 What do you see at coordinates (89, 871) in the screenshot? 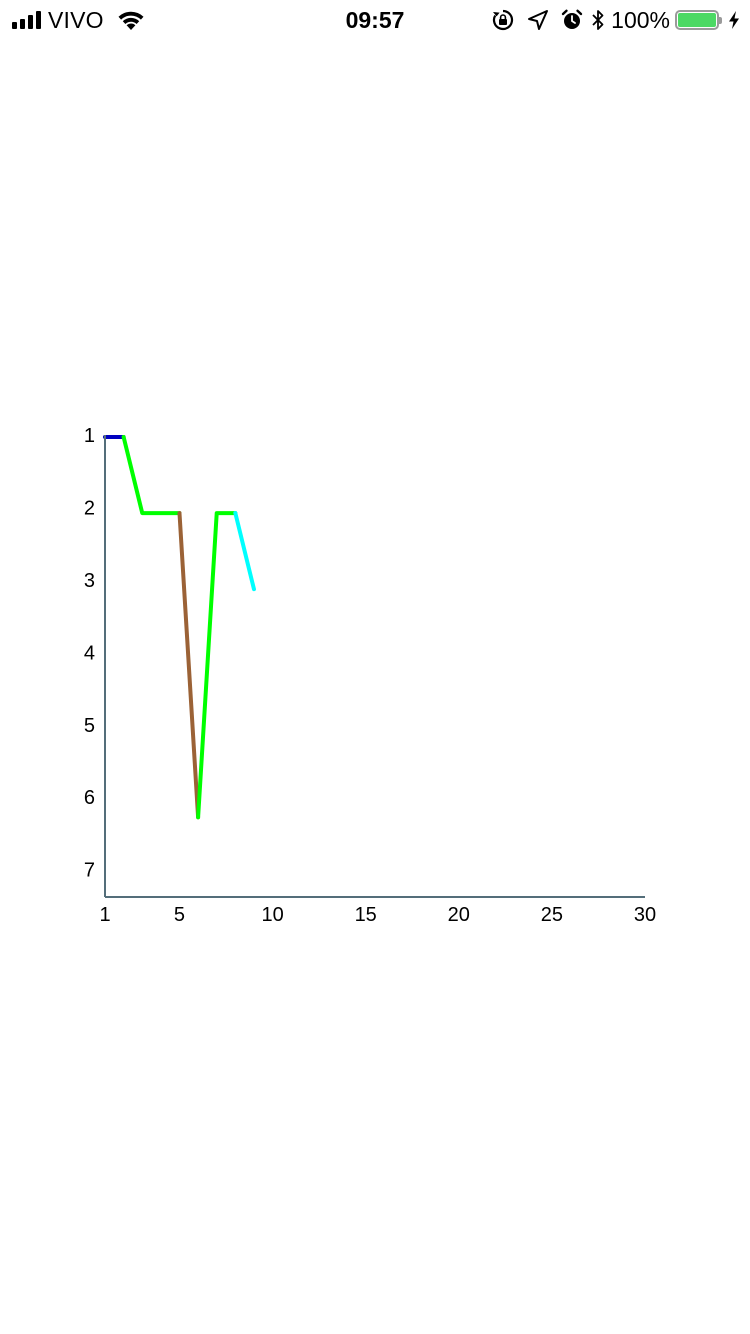
I see `y-tick-label: 7` at bounding box center [89, 871].